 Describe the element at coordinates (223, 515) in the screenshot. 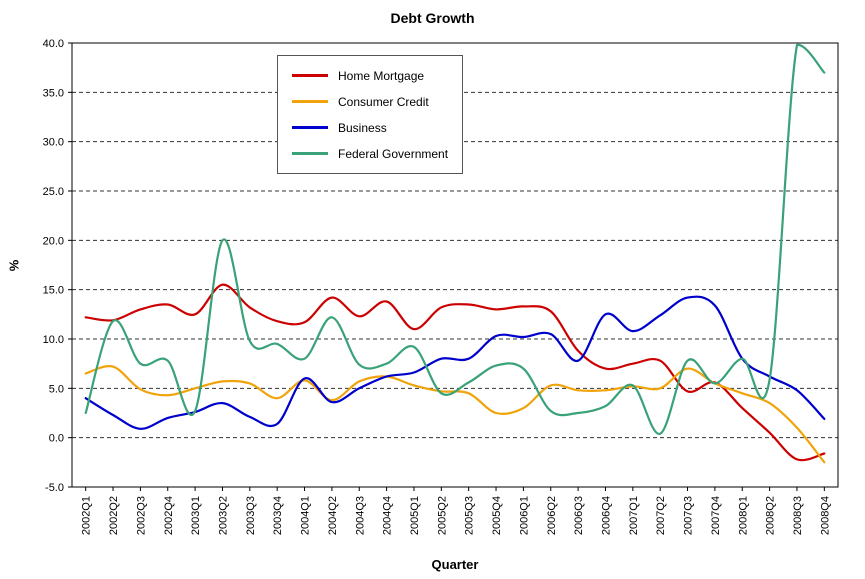

I see `x-tick-label: 2003Q2` at that location.